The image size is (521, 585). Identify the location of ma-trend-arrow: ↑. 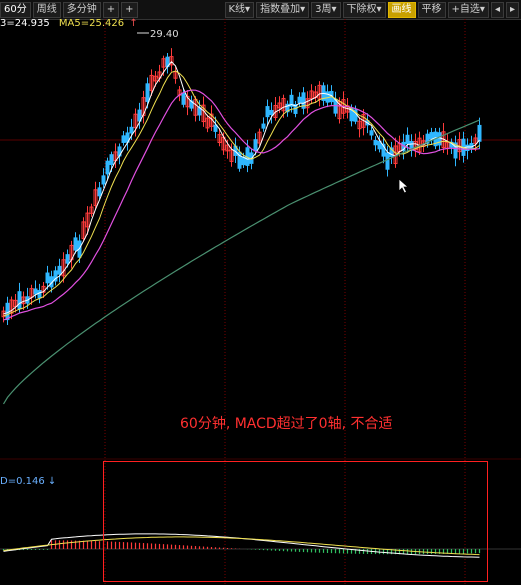
(133, 23).